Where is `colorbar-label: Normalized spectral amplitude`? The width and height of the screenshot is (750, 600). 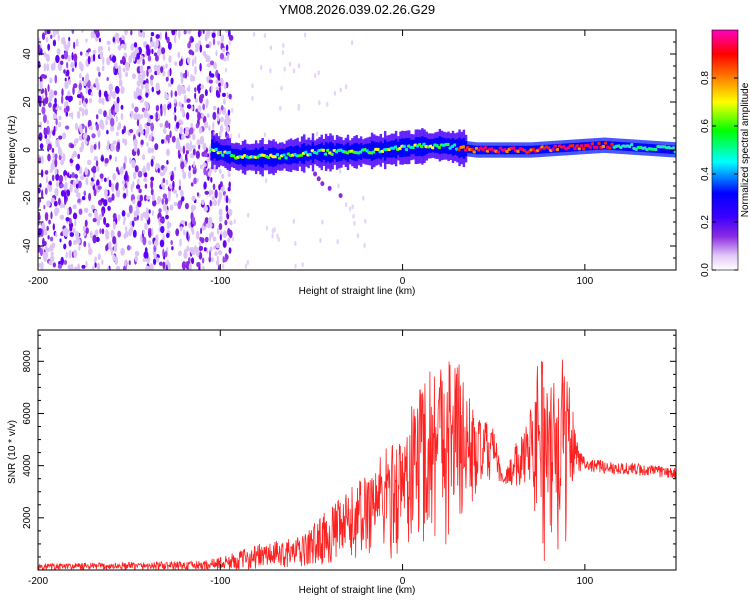
colorbar-label: Normalized spectral amplitude is located at coordinates (745, 149).